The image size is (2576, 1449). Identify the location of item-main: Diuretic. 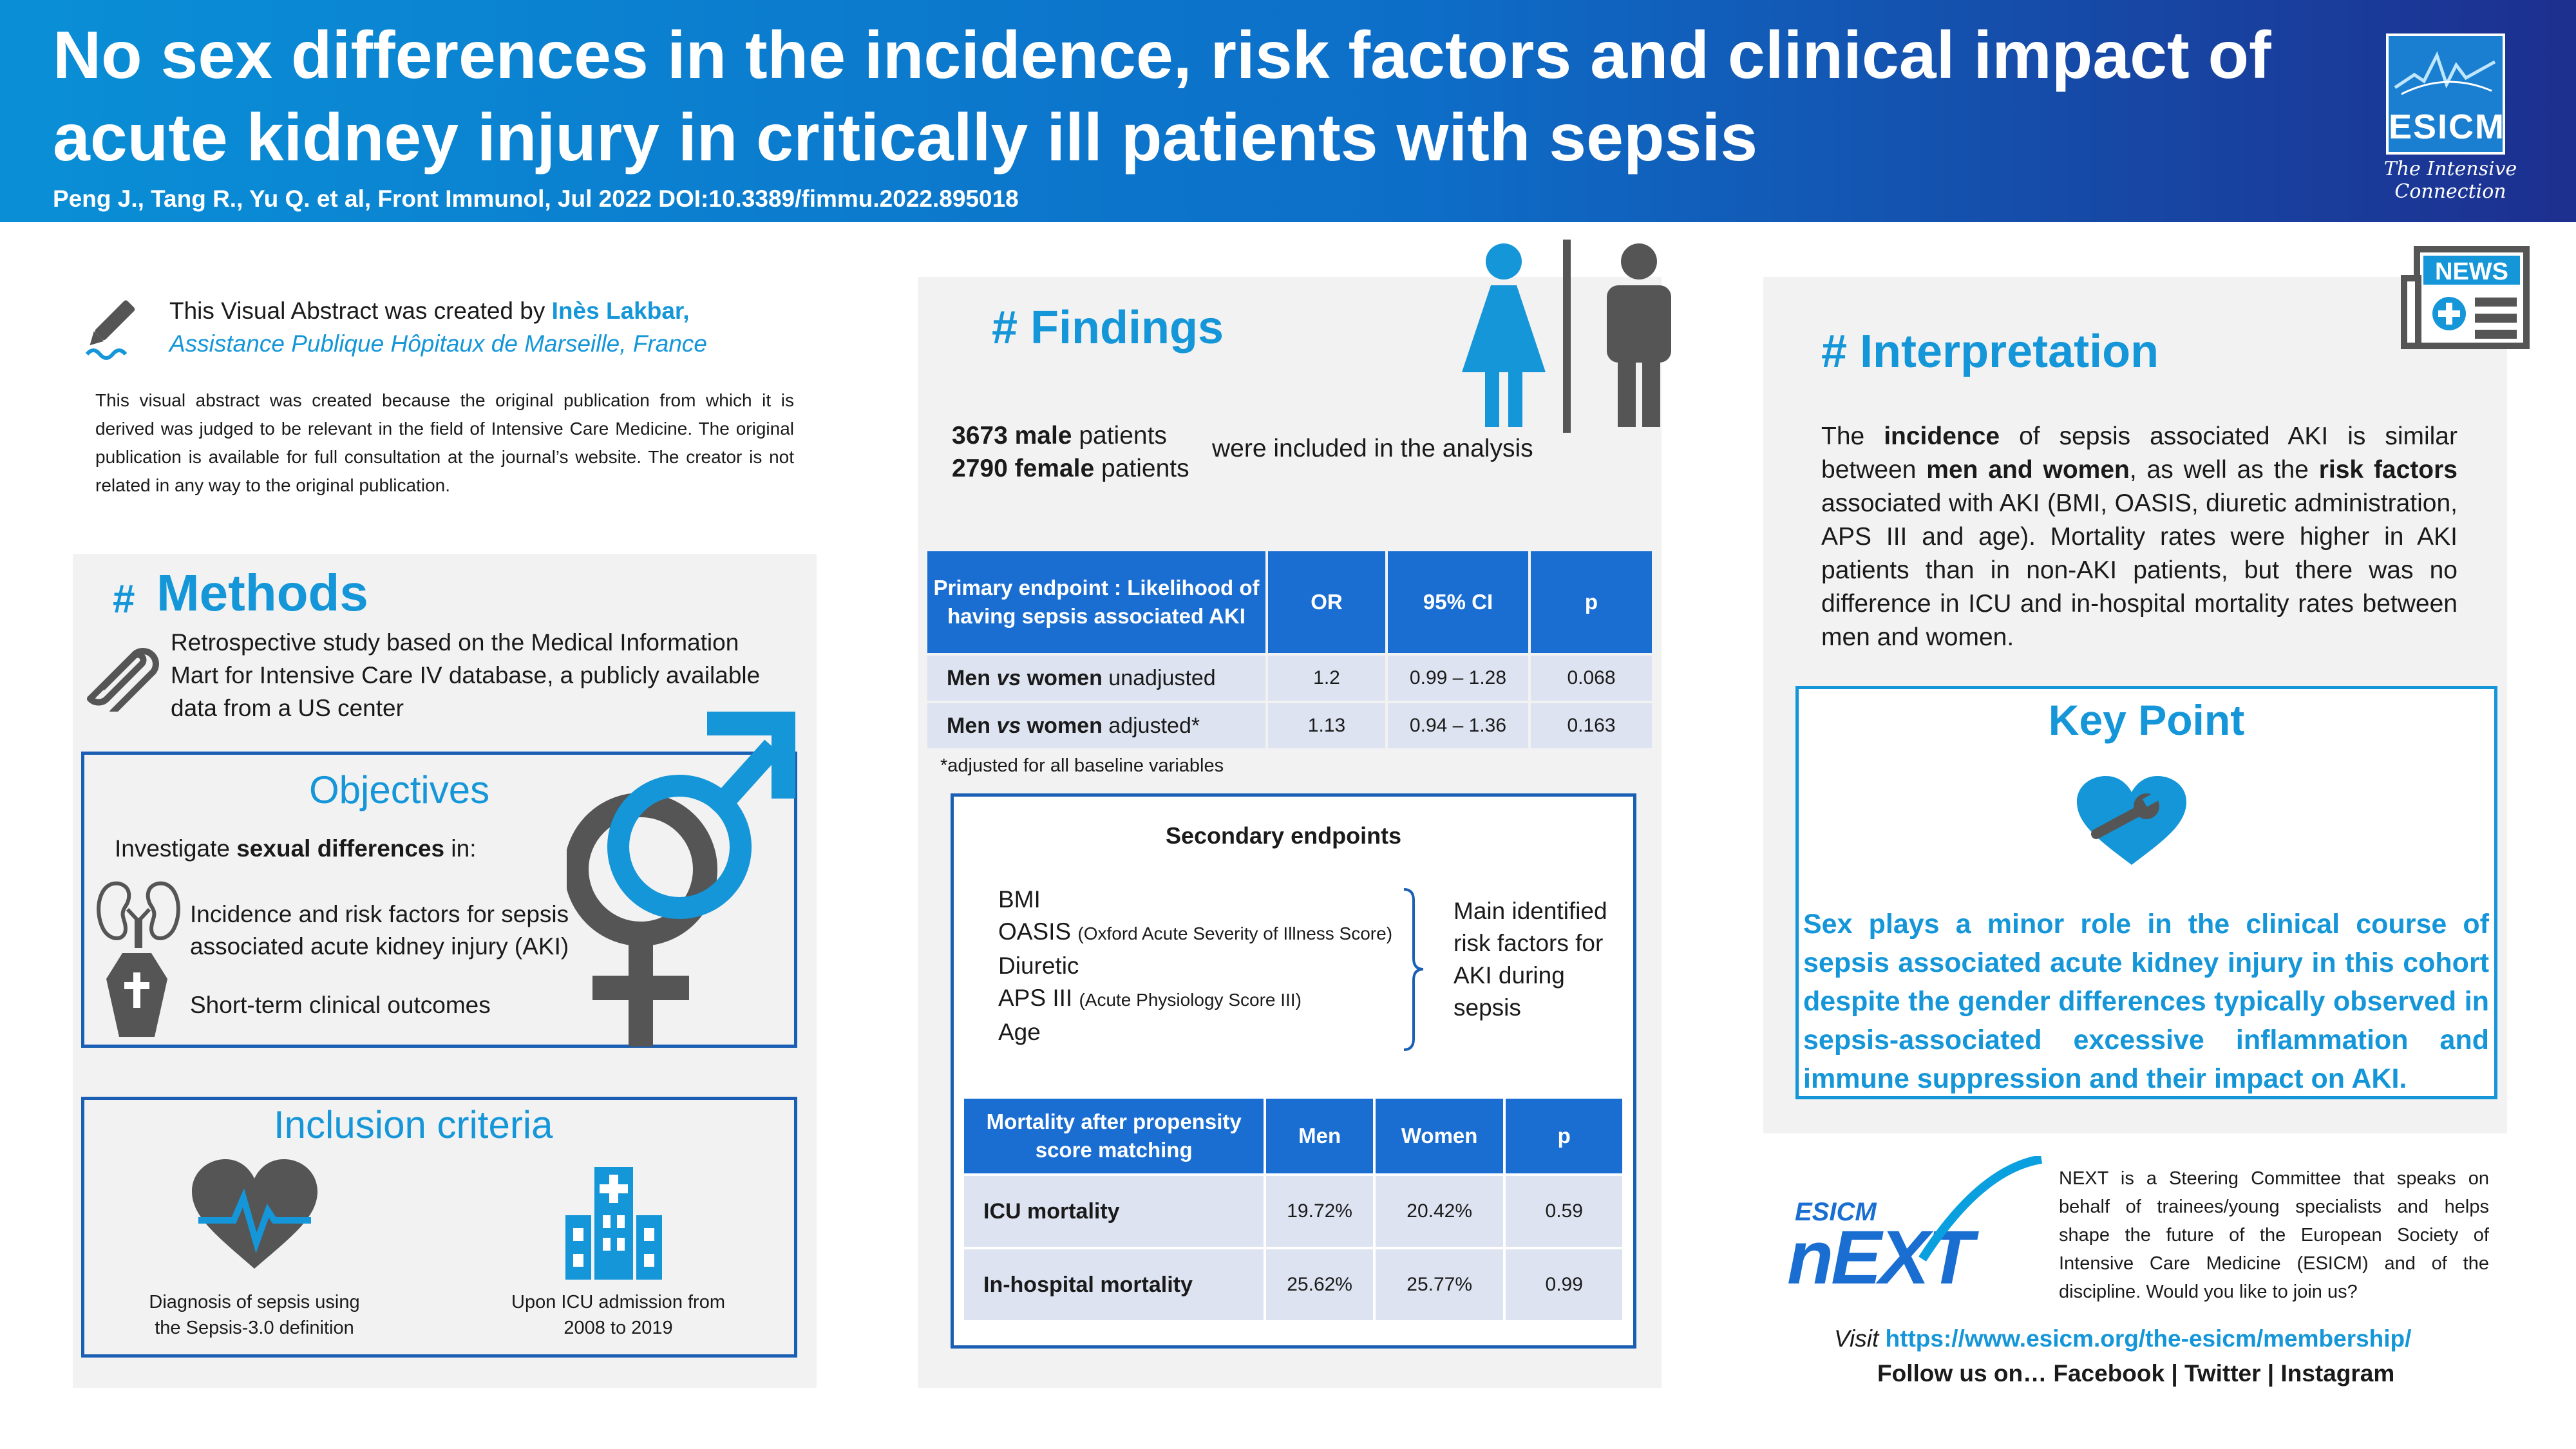
(1038, 966).